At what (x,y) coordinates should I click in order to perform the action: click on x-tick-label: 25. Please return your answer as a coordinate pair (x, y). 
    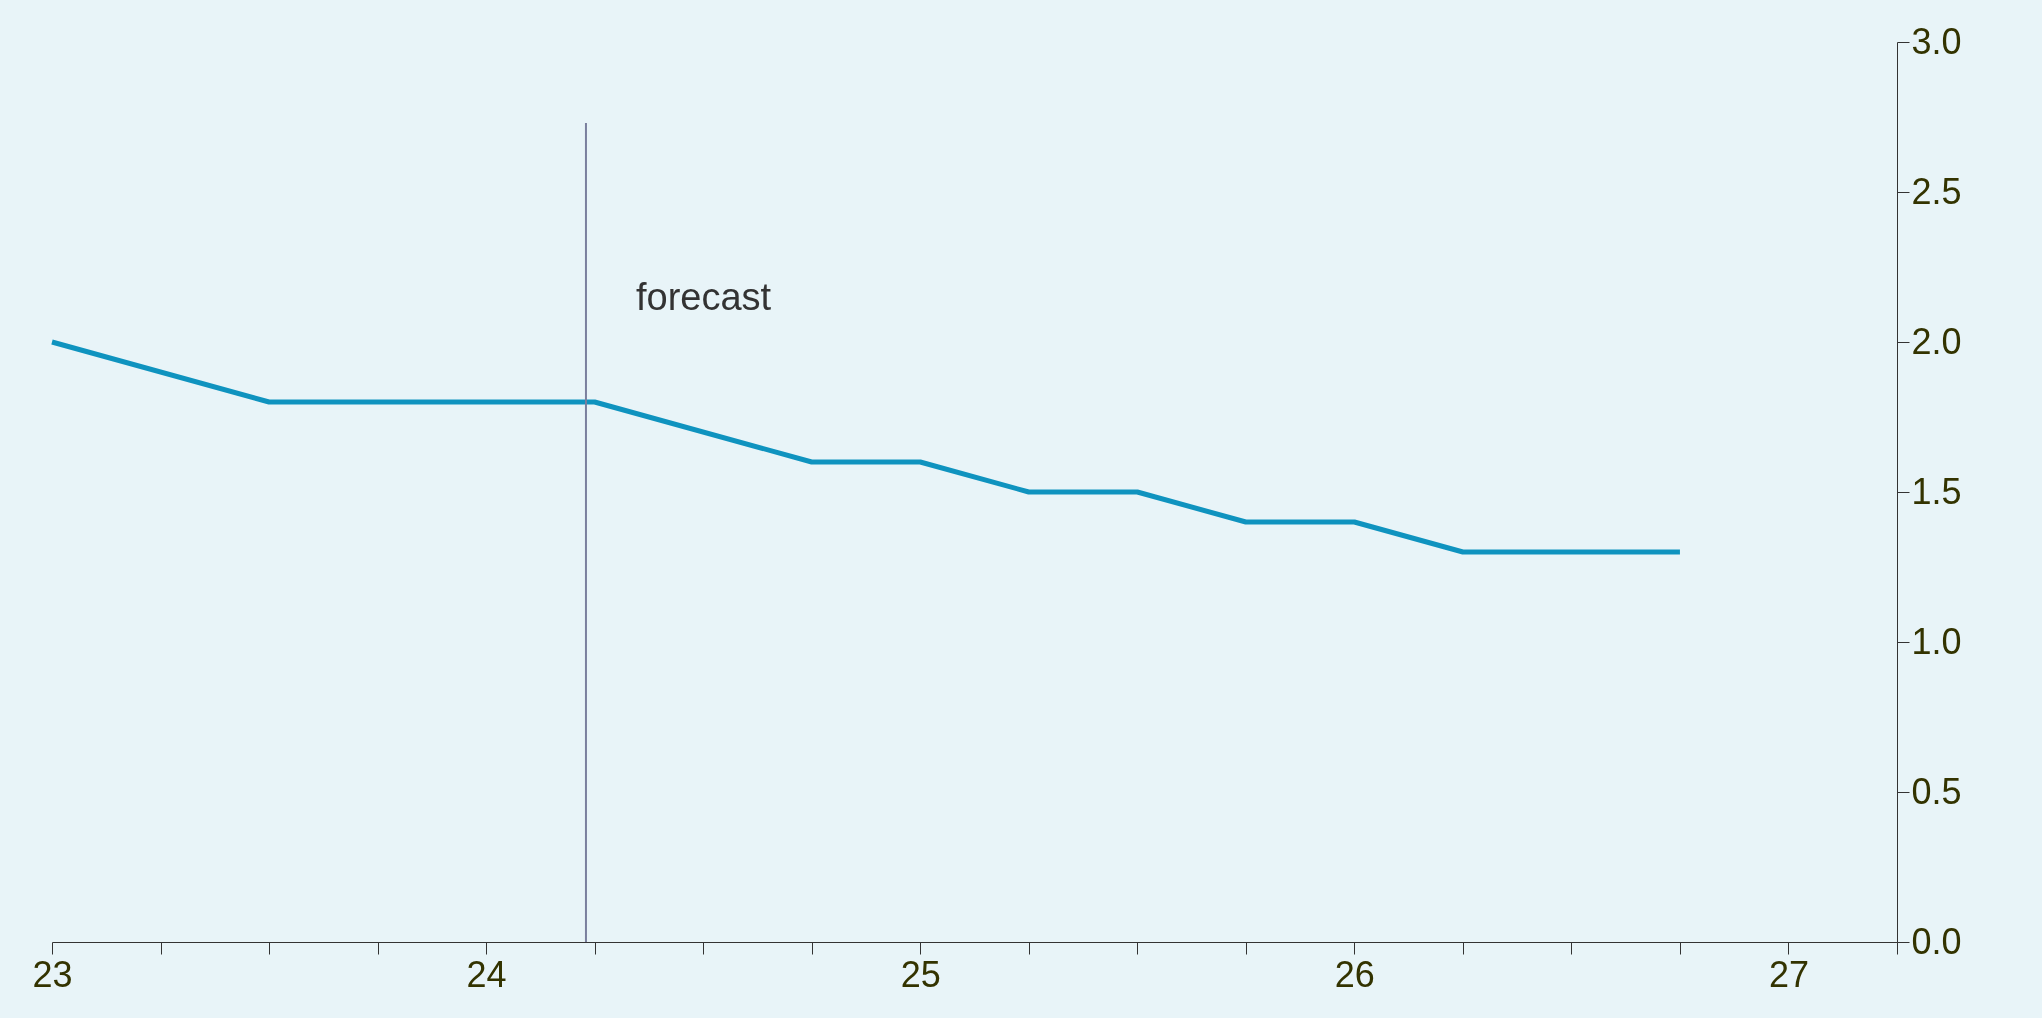
    Looking at the image, I should click on (920, 974).